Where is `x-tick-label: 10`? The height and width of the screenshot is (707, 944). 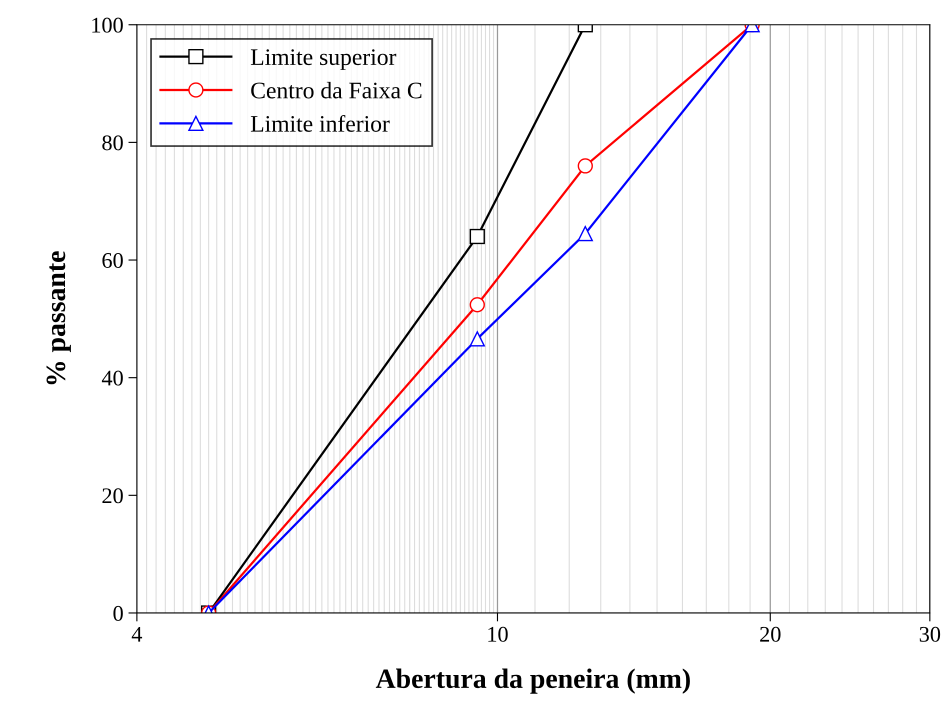
x-tick-label: 10 is located at coordinates (498, 634).